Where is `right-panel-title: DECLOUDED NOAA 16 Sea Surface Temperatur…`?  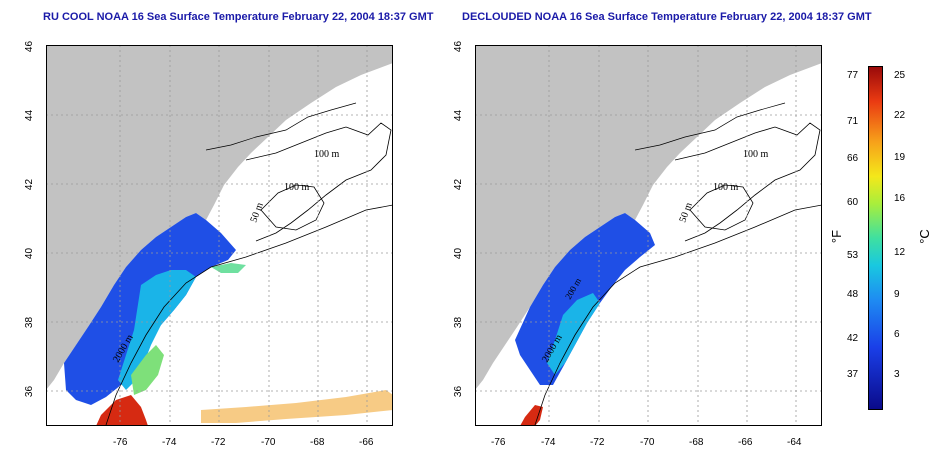 right-panel-title: DECLOUDED NOAA 16 Sea Surface Temperatur… is located at coordinates (667, 17).